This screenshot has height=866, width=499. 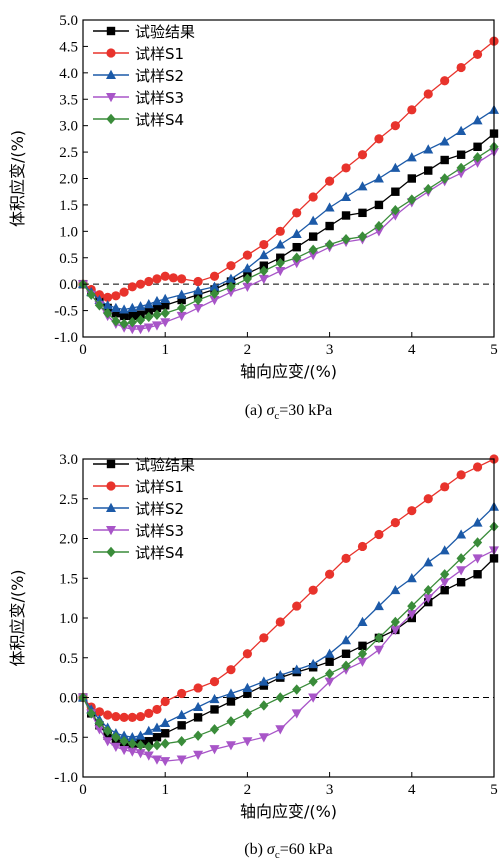 What do you see at coordinates (306, 849) in the screenshot?
I see `caption-suffix: =60 kPa` at bounding box center [306, 849].